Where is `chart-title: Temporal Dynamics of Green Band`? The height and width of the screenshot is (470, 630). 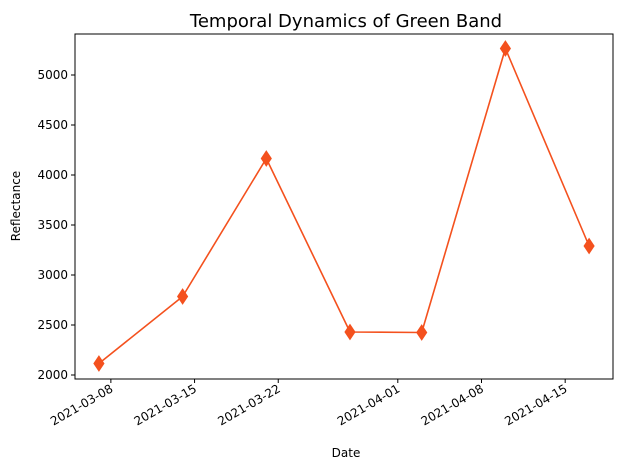
chart-title: Temporal Dynamics of Green Band is located at coordinates (345, 21).